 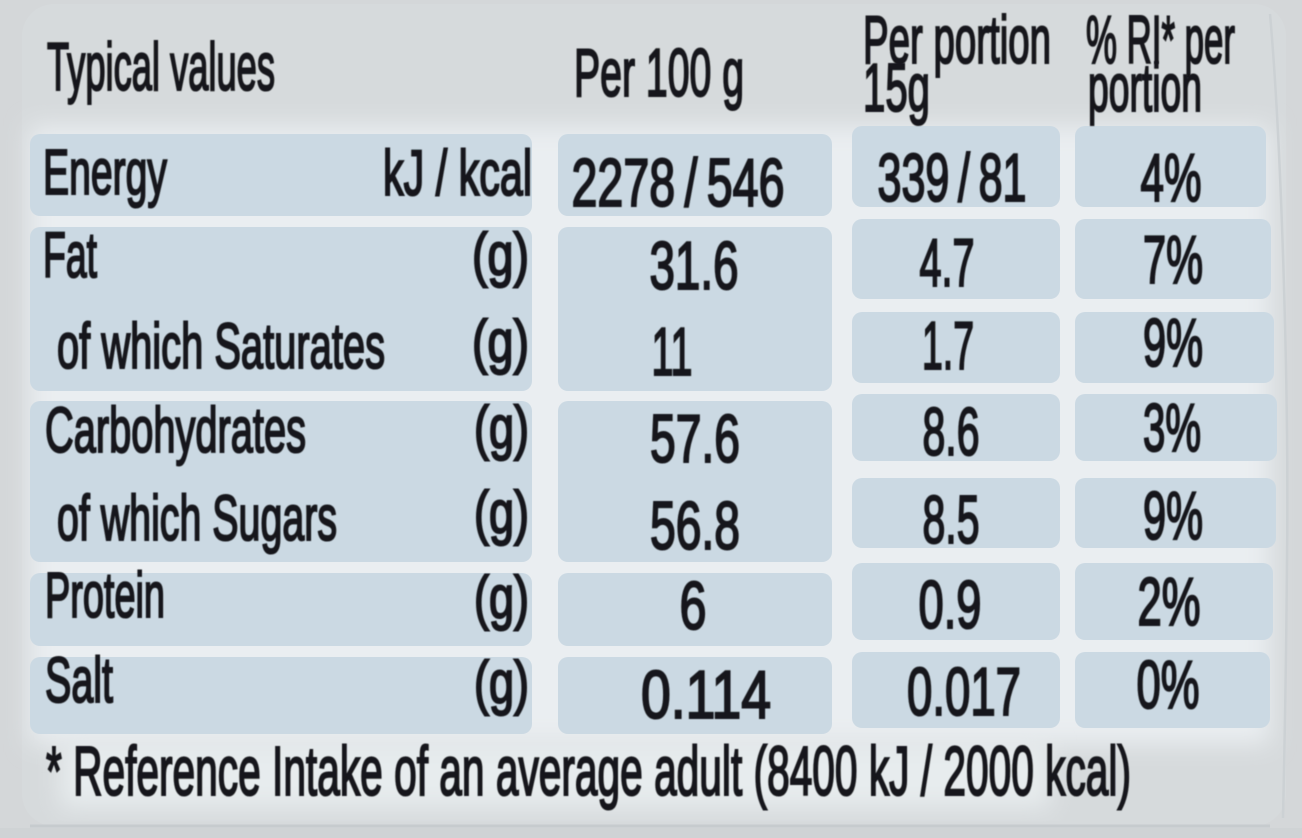 What do you see at coordinates (1171, 178) in the screenshot?
I see `svg-text: 4%` at bounding box center [1171, 178].